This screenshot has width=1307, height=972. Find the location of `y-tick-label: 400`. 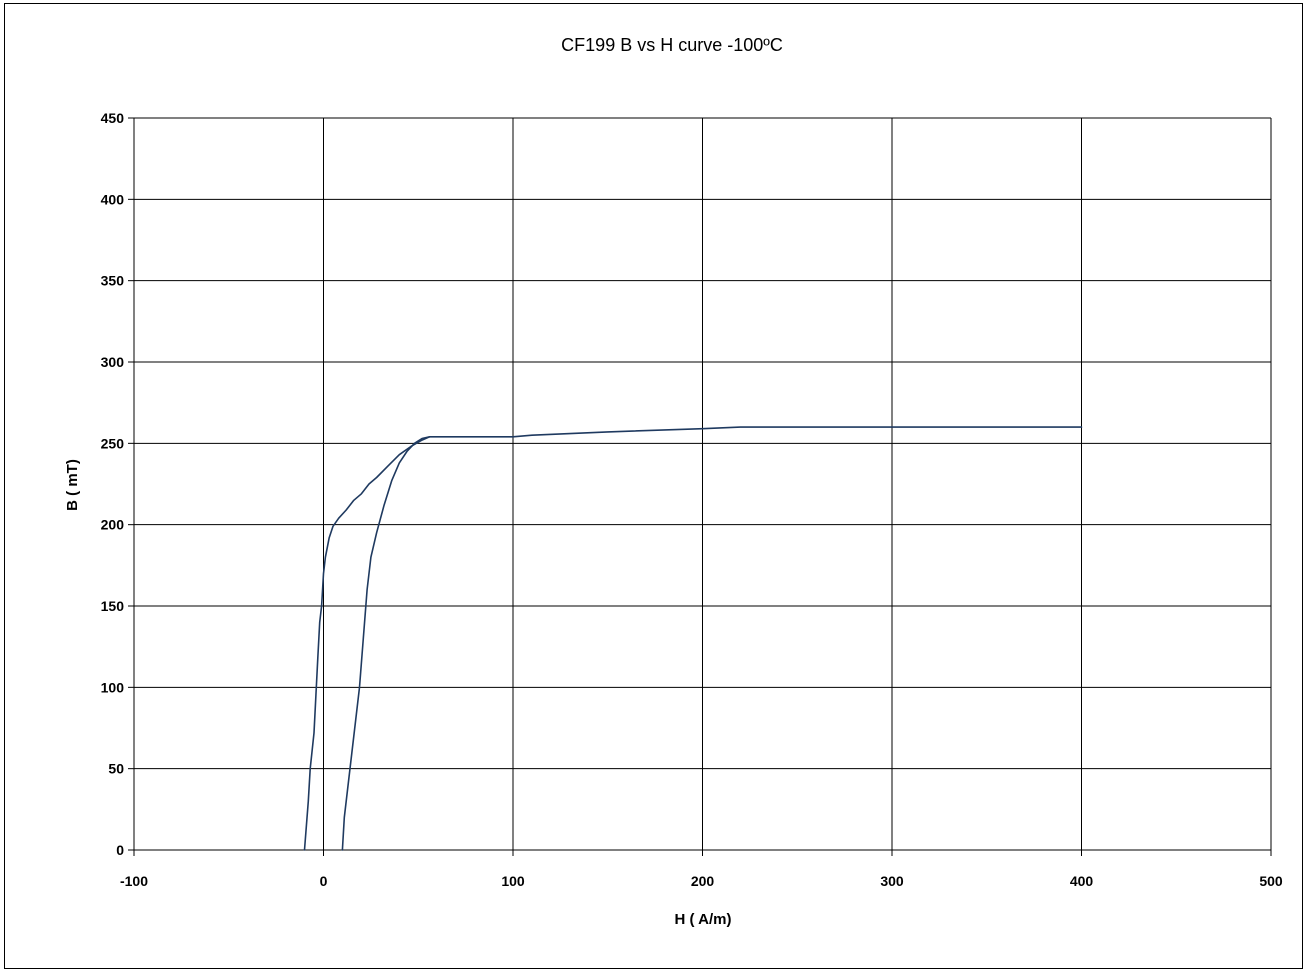

y-tick-label: 400 is located at coordinates (113, 199).